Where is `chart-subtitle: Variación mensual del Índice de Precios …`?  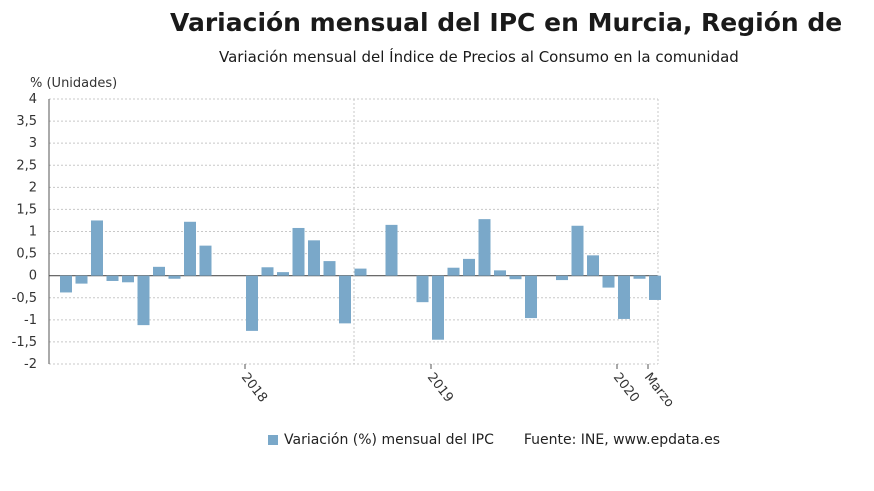 chart-subtitle: Variación mensual del Índice de Precios … is located at coordinates (479, 57).